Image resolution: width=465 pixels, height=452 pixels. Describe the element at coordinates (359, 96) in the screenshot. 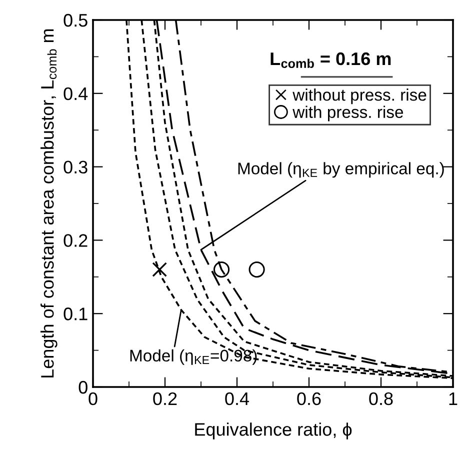

I see `legend-label: without press. rise` at that location.